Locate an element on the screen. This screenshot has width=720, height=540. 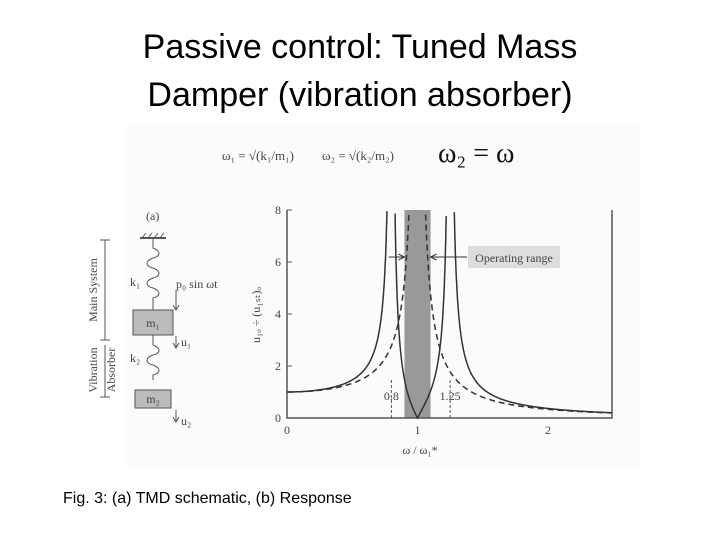
x-tick-label: 1 is located at coordinates (418, 430).